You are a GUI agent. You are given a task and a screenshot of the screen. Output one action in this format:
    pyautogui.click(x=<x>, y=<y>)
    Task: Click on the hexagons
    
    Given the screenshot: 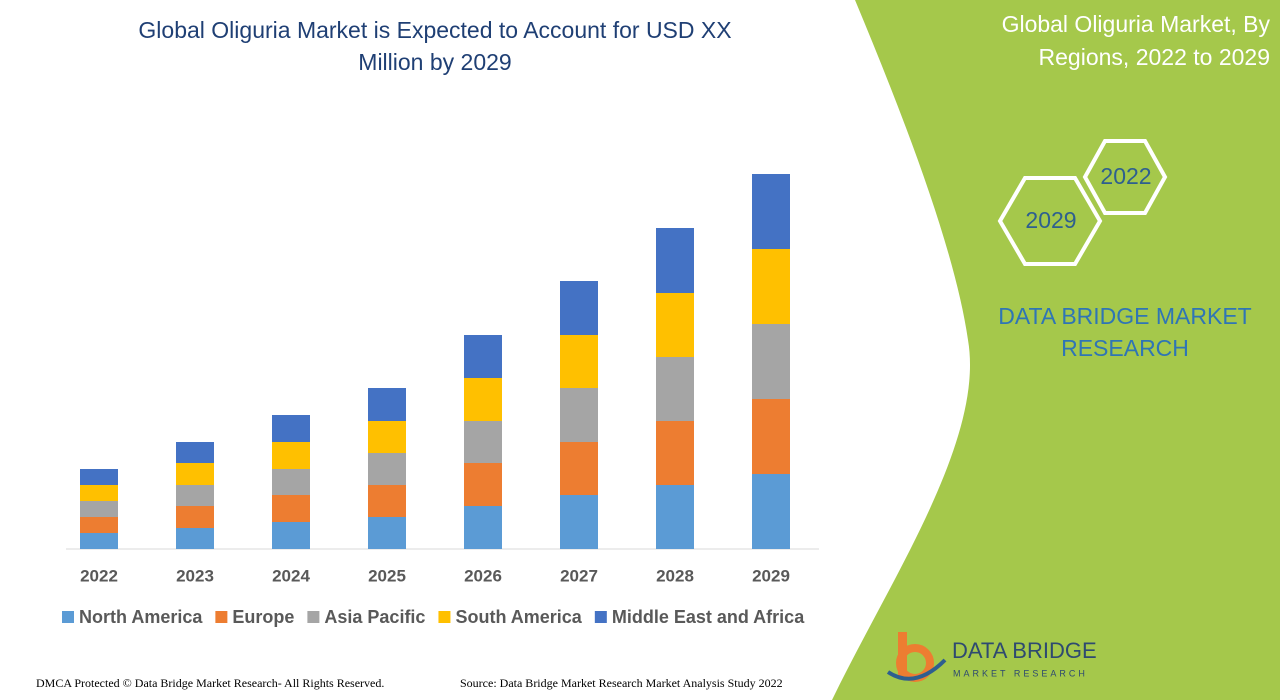 What is the action you would take?
    pyautogui.click(x=1082, y=202)
    